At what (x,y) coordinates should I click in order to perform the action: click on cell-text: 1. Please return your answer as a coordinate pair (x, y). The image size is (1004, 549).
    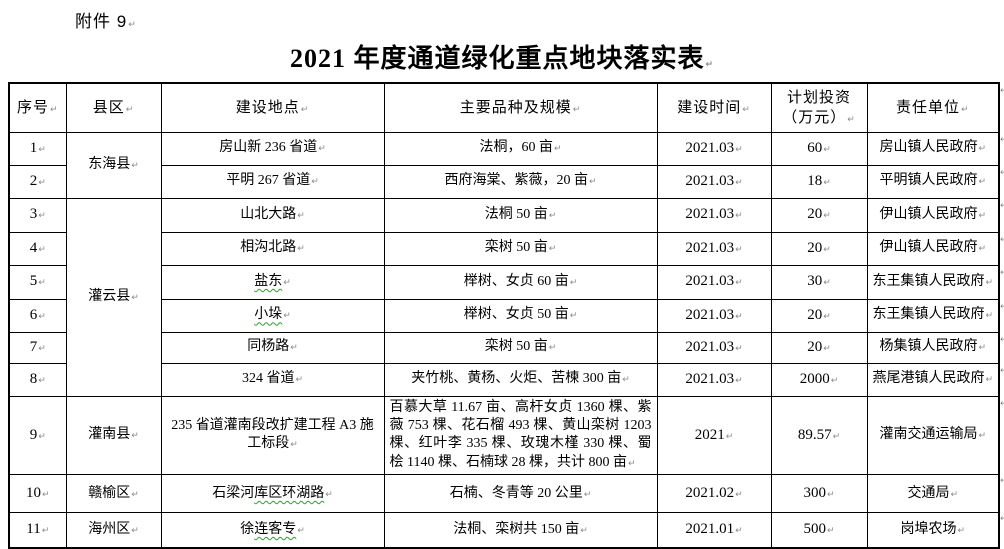
    Looking at the image, I should click on (33, 147).